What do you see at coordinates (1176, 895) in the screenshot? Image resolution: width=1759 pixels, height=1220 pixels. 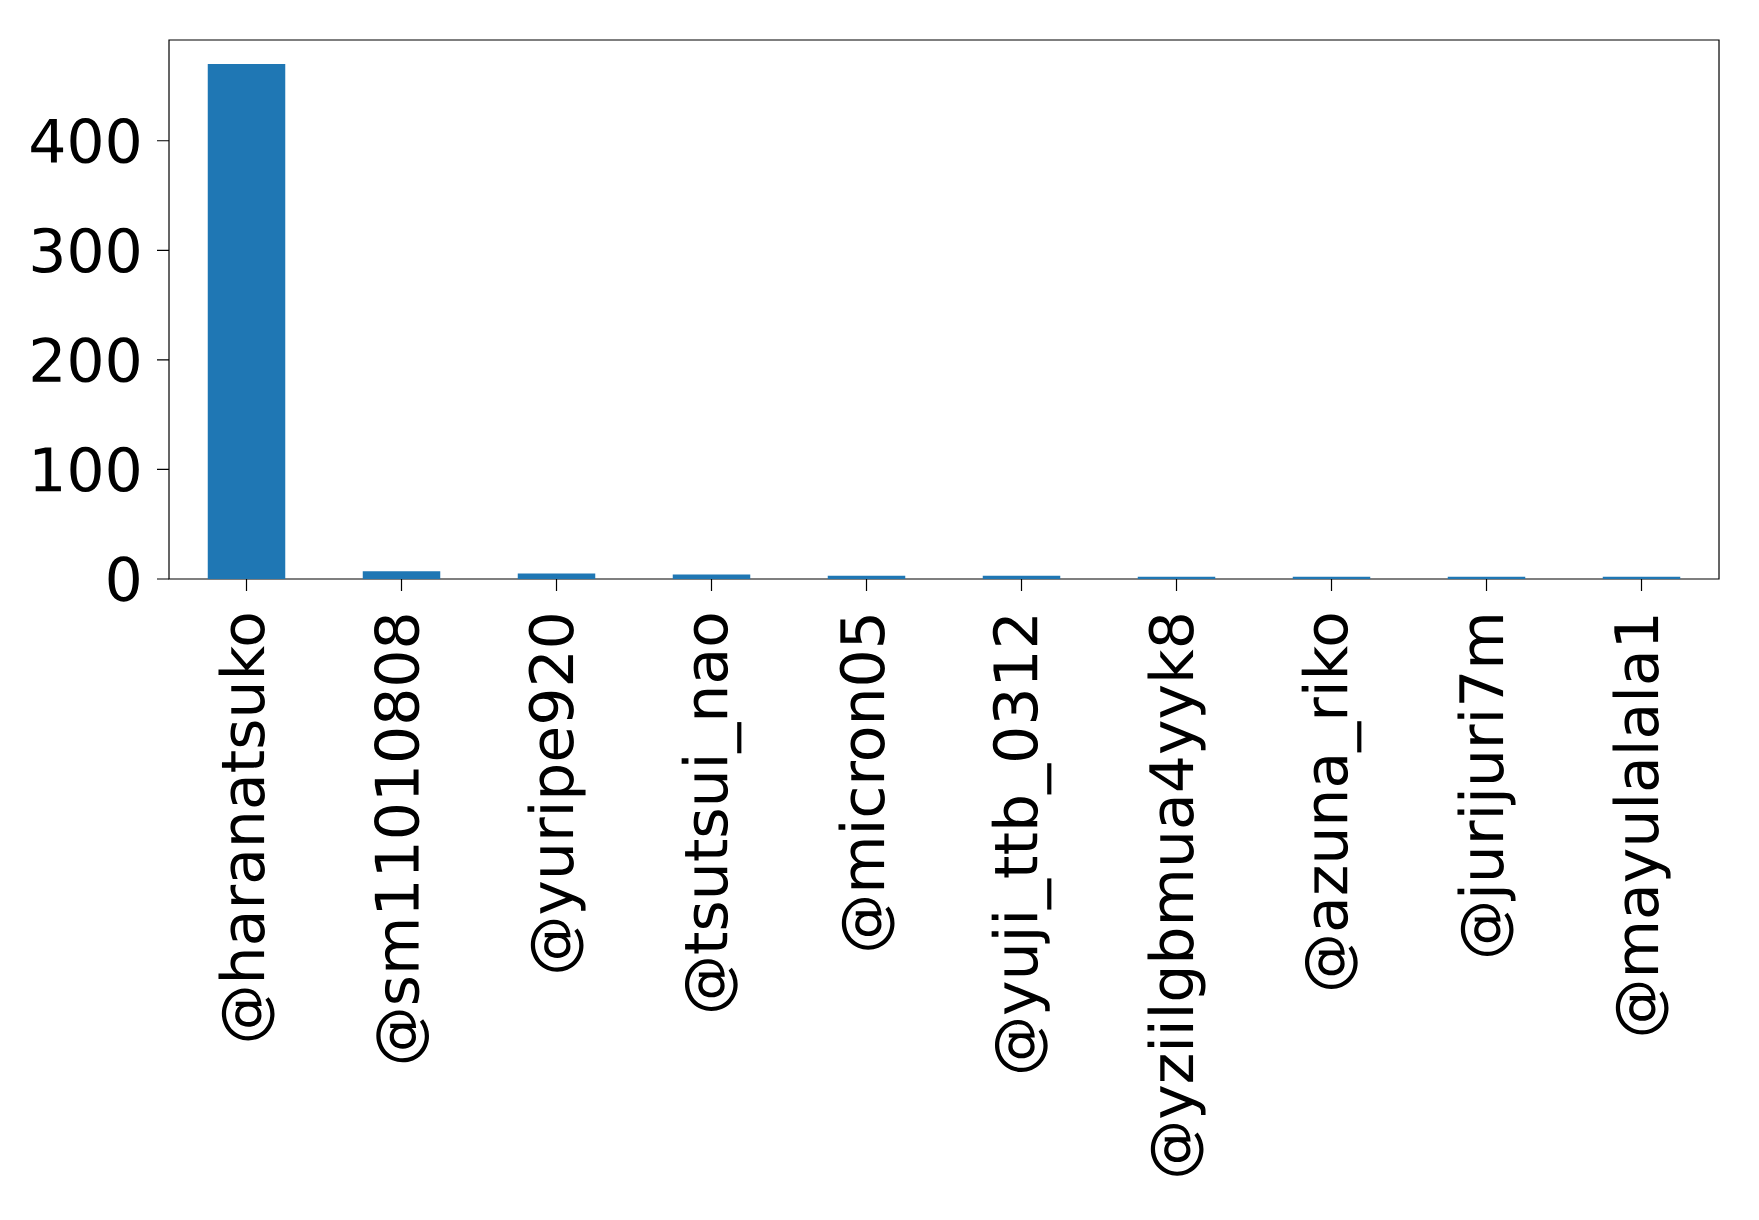 I see `x-tick-label: @yziilgbmua4yyk8` at bounding box center [1176, 895].